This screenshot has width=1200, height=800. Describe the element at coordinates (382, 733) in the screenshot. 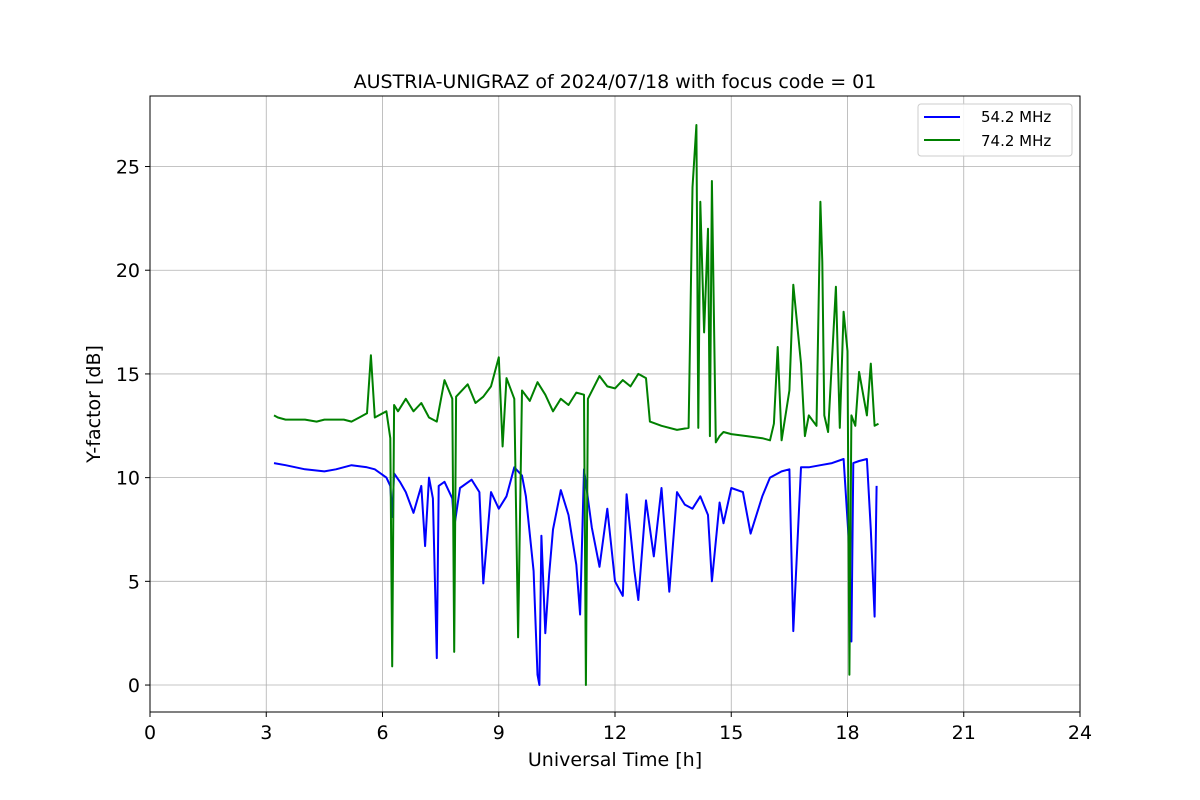

I see `x-tick-label: 6` at that location.